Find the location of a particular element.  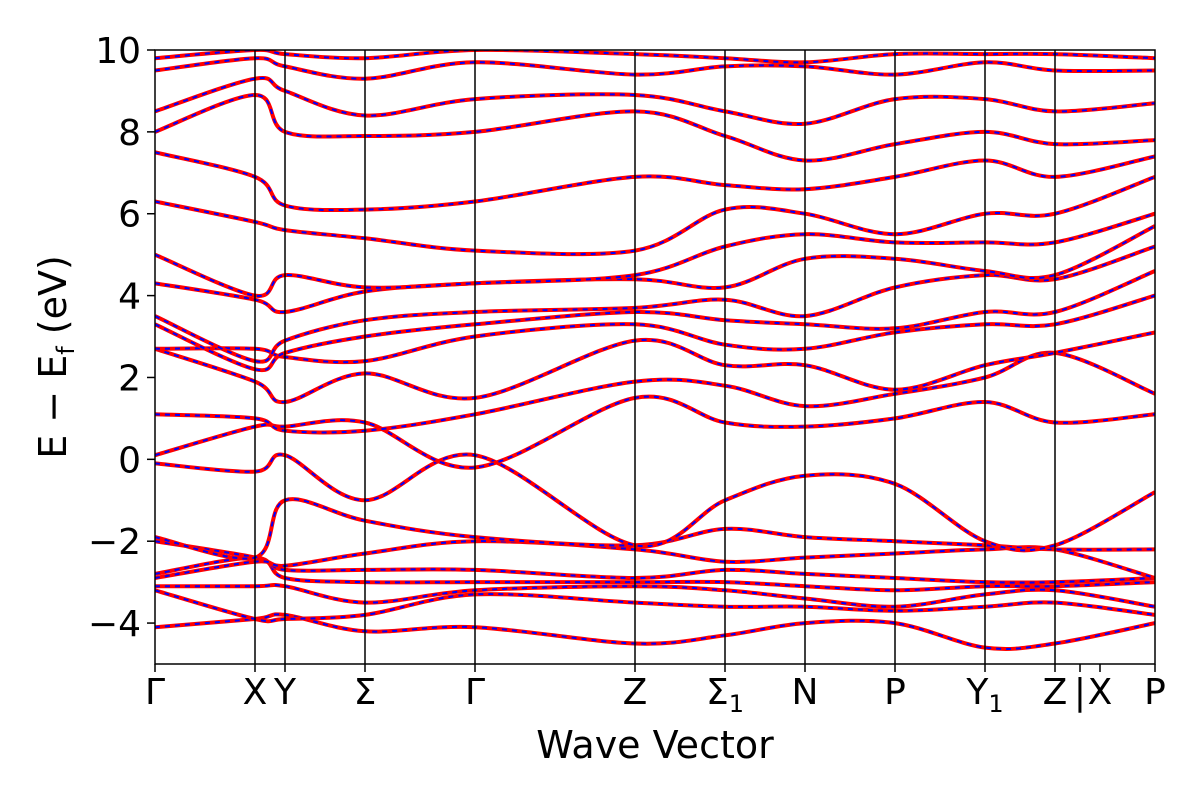

x-tick-label-5: Z is located at coordinates (635, 692).